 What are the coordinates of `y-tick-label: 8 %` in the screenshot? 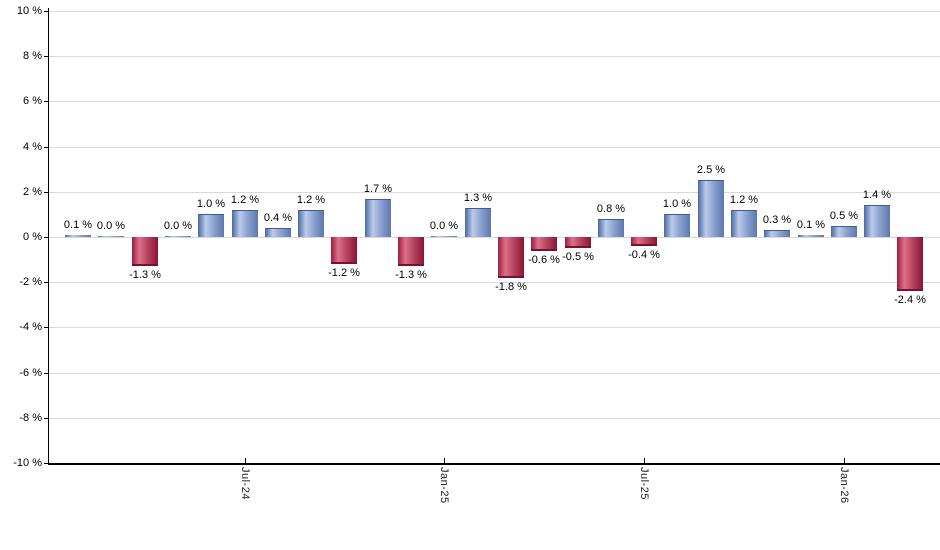 It's located at (32, 56).